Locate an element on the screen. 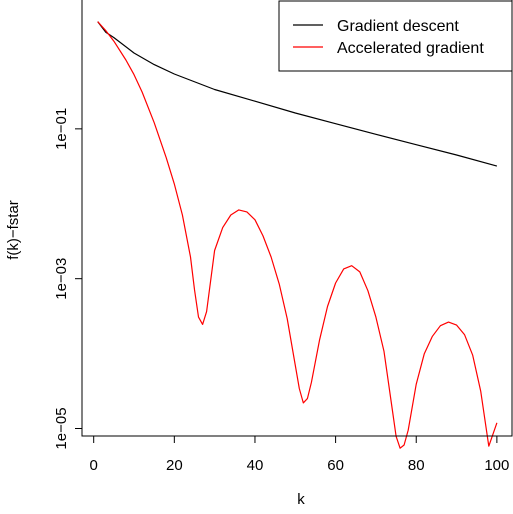  legend-entry: Accelerated gradient is located at coordinates (410, 48).